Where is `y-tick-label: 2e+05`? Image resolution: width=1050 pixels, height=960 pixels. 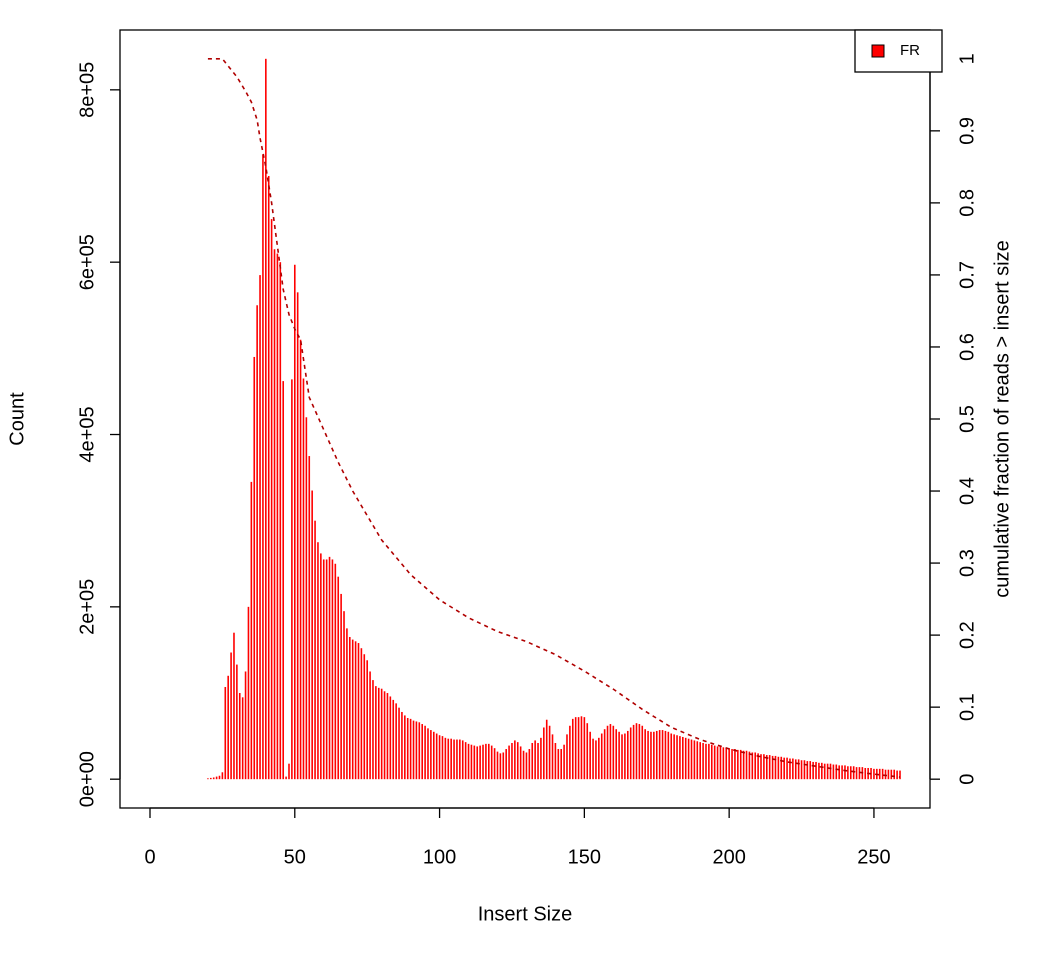
y-tick-label: 2e+05 is located at coordinates (87, 607).